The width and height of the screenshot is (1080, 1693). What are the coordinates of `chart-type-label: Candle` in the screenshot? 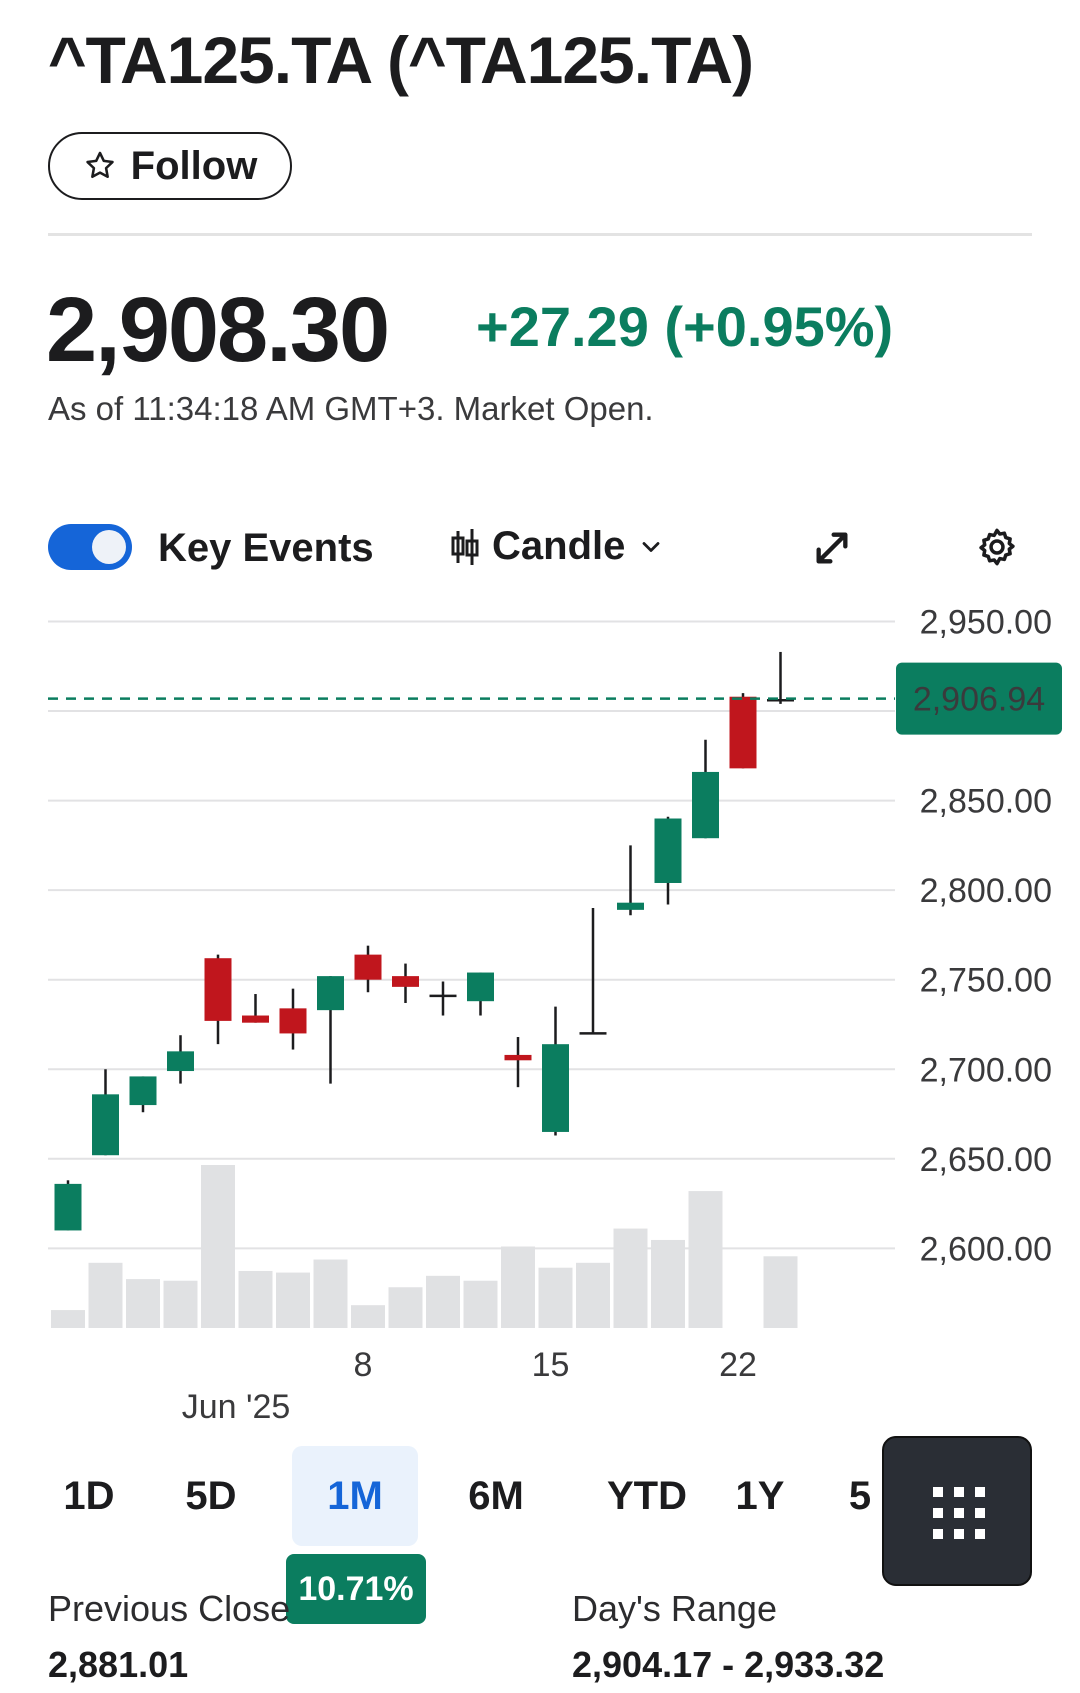 It's located at (559, 546).